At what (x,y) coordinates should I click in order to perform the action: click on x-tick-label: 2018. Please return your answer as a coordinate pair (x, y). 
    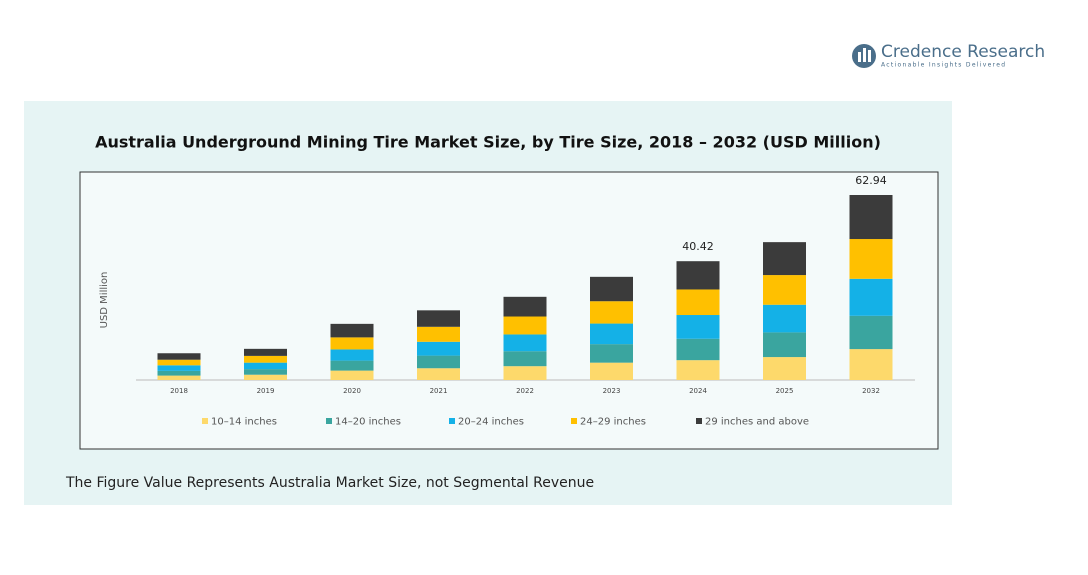
    Looking at the image, I should click on (179, 391).